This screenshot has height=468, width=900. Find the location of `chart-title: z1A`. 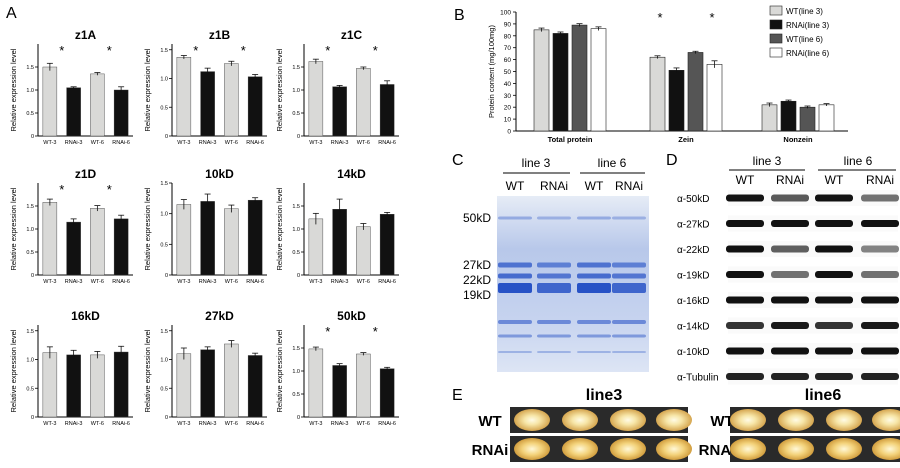

chart-title: z1A is located at coordinates (86, 35).